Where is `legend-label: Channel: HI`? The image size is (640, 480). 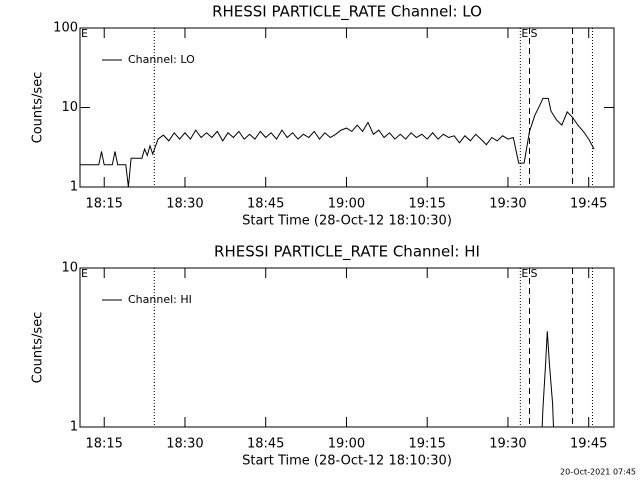
legend-label: Channel: HI is located at coordinates (160, 299).